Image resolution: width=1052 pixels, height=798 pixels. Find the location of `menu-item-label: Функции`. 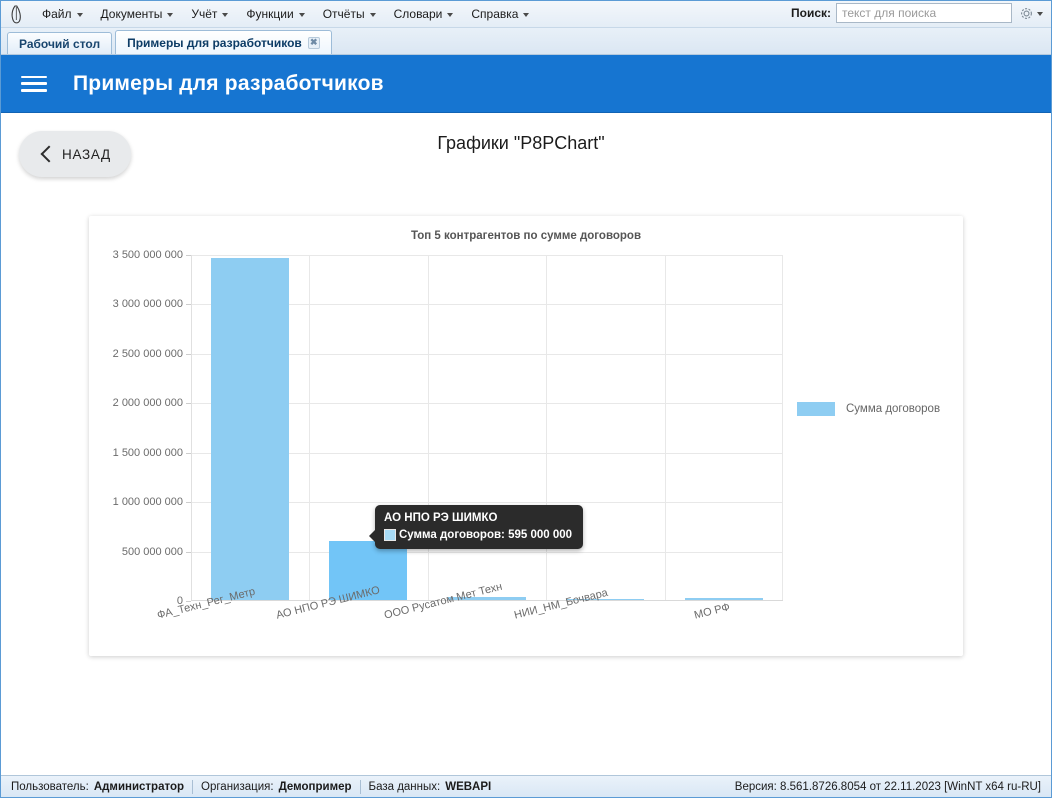

menu-item-label: Функции is located at coordinates (270, 13).